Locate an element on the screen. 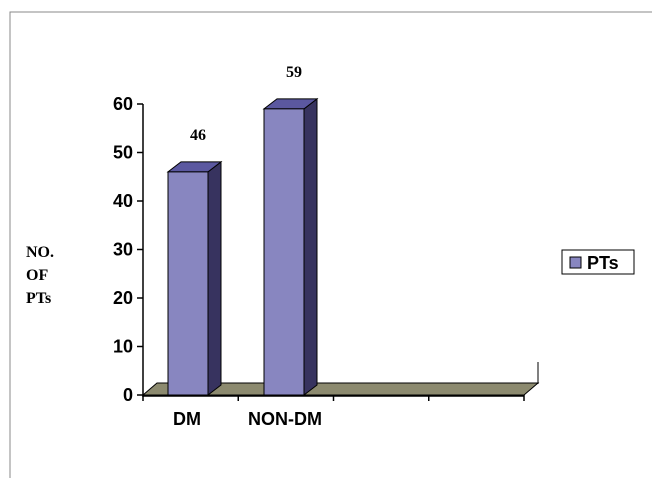 Image resolution: width=652 pixels, height=478 pixels. data-labels: 46 59 is located at coordinates (246, 104).